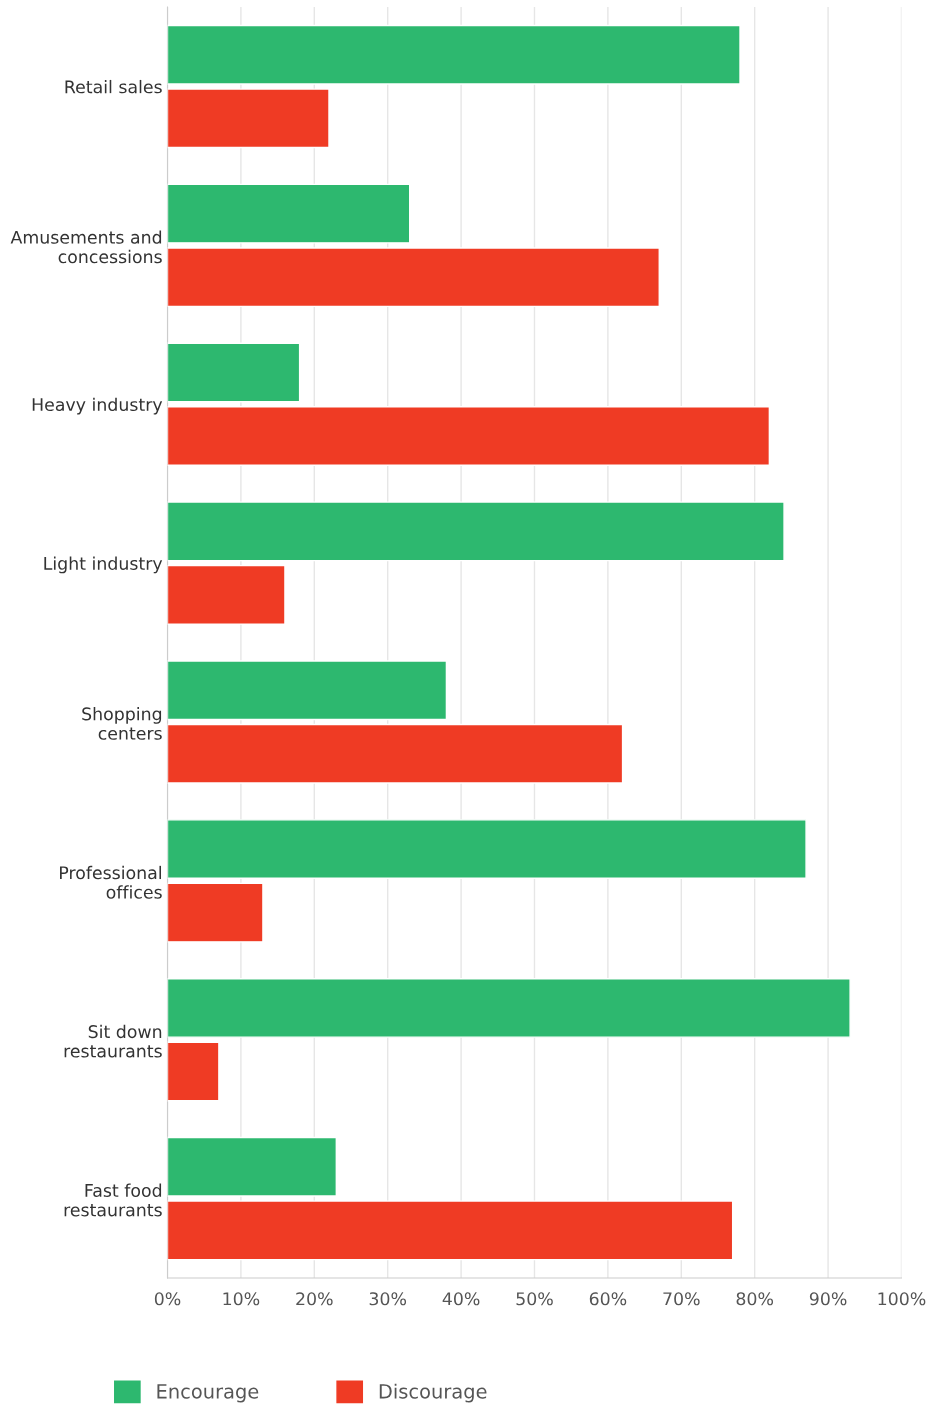 The width and height of the screenshot is (941, 1420). Describe the element at coordinates (534, 1299) in the screenshot. I see `x-tick-label: 50%` at that location.